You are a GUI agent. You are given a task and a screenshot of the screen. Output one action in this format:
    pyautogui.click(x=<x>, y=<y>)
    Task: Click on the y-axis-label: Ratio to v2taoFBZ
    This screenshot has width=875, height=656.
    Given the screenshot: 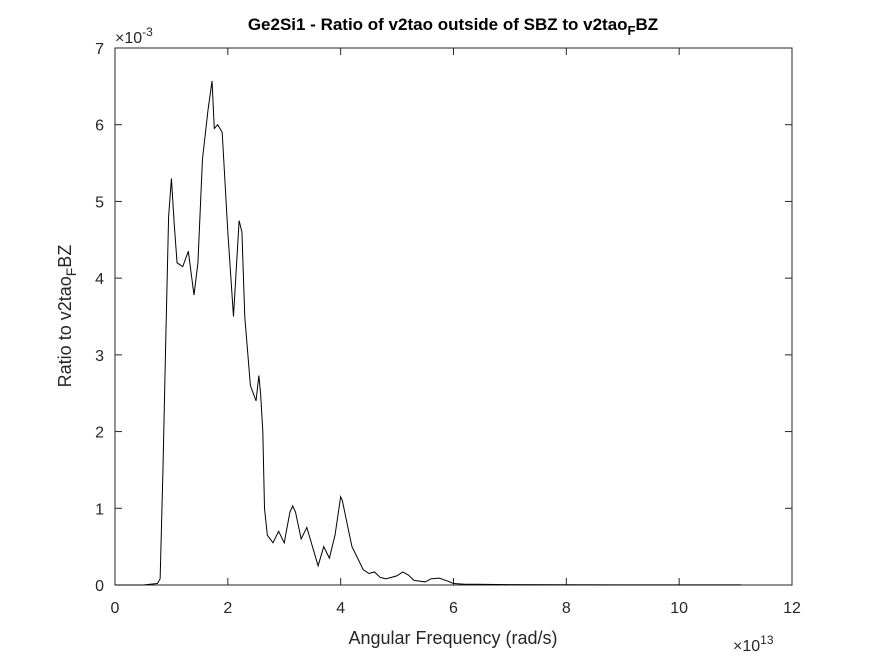 What is the action you would take?
    pyautogui.click(x=67, y=316)
    